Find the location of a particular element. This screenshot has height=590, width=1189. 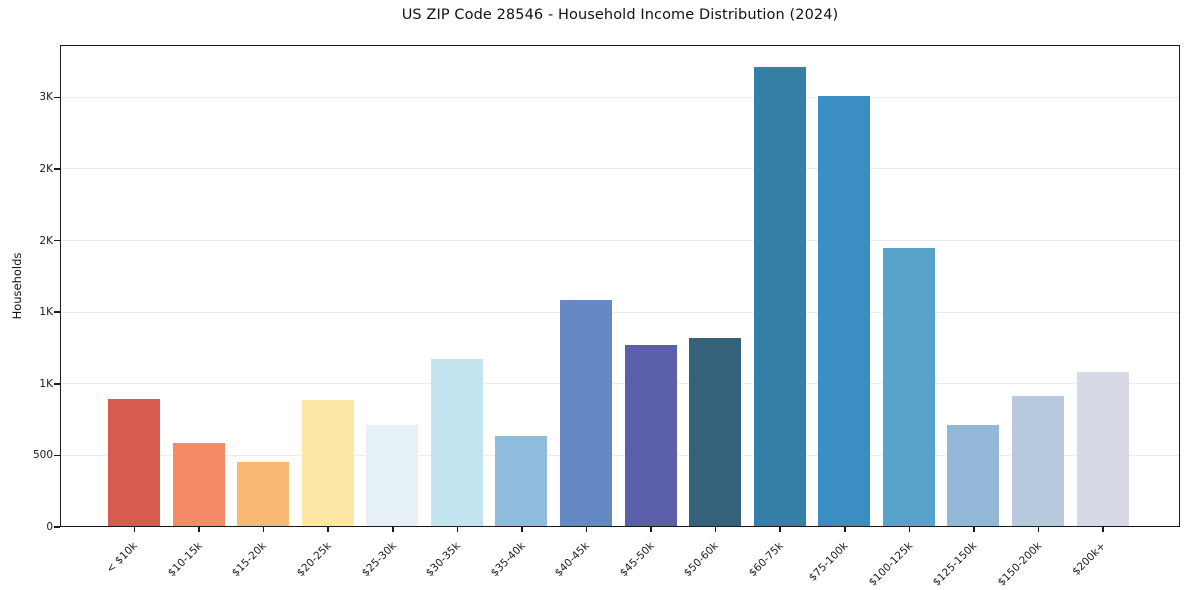

gridline-y500 is located at coordinates (620, 455).